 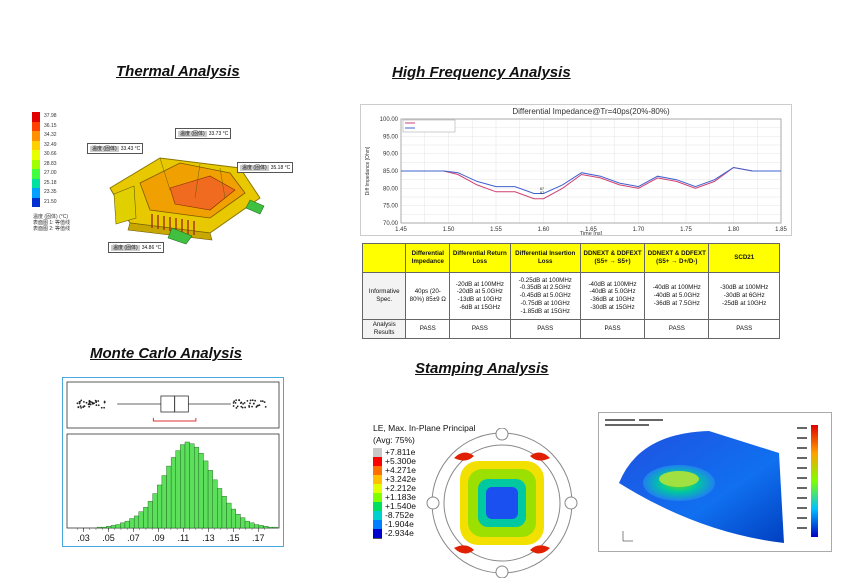 What do you see at coordinates (482, 368) in the screenshot?
I see `stamping-analysis-title: Stamping Analysis` at bounding box center [482, 368].